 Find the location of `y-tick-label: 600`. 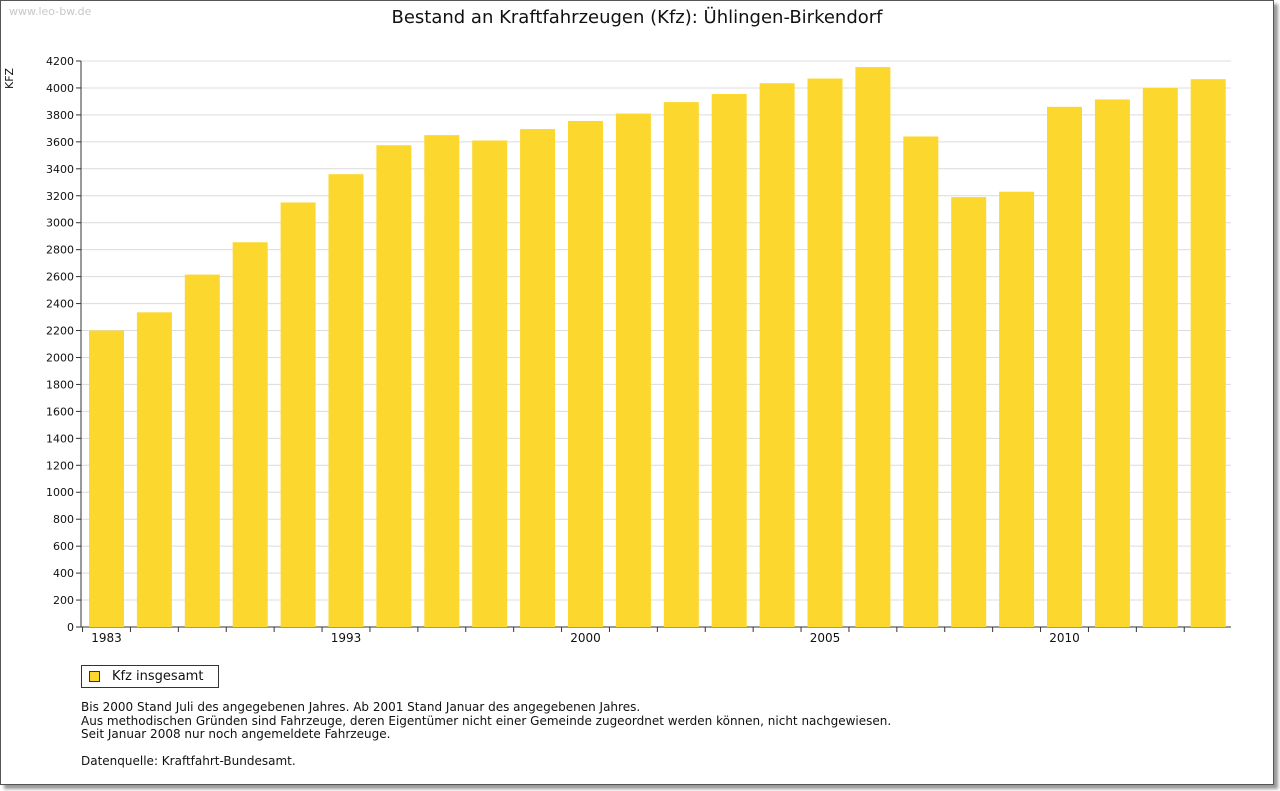

y-tick-label: 600 is located at coordinates (63, 546).